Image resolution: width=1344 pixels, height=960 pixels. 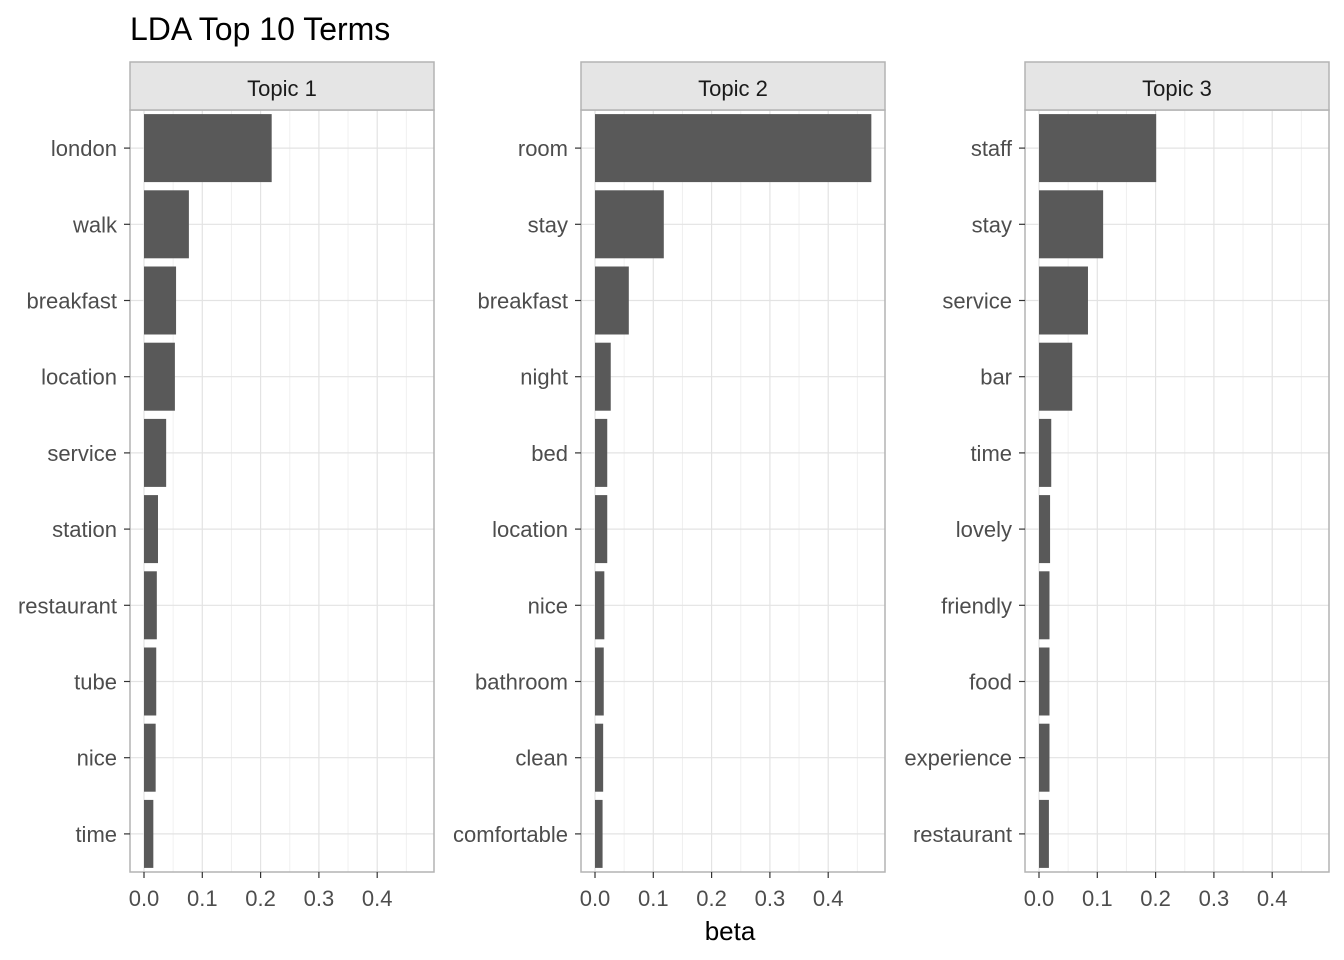 I want to click on bar-bed, so click(x=601, y=452).